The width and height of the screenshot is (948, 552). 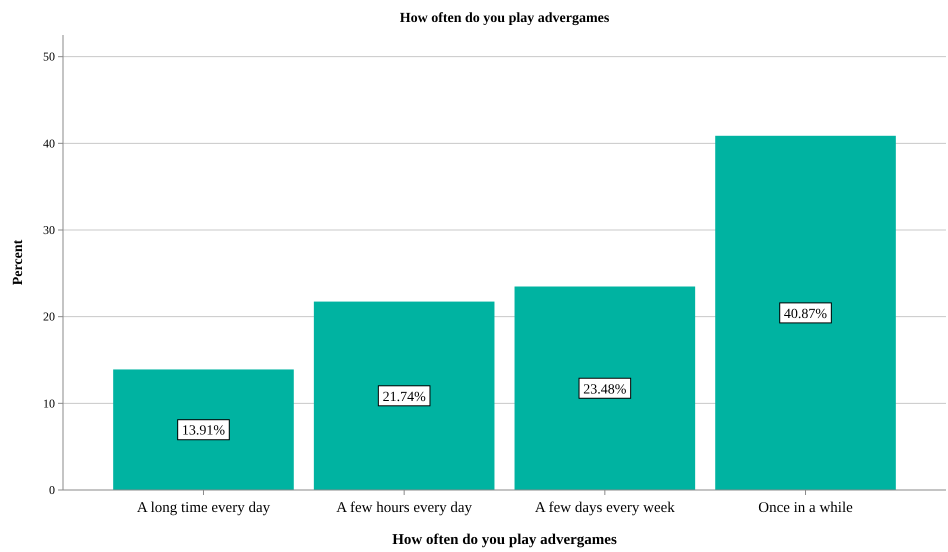 What do you see at coordinates (404, 508) in the screenshot?
I see `x-tick-label: A few hours every day` at bounding box center [404, 508].